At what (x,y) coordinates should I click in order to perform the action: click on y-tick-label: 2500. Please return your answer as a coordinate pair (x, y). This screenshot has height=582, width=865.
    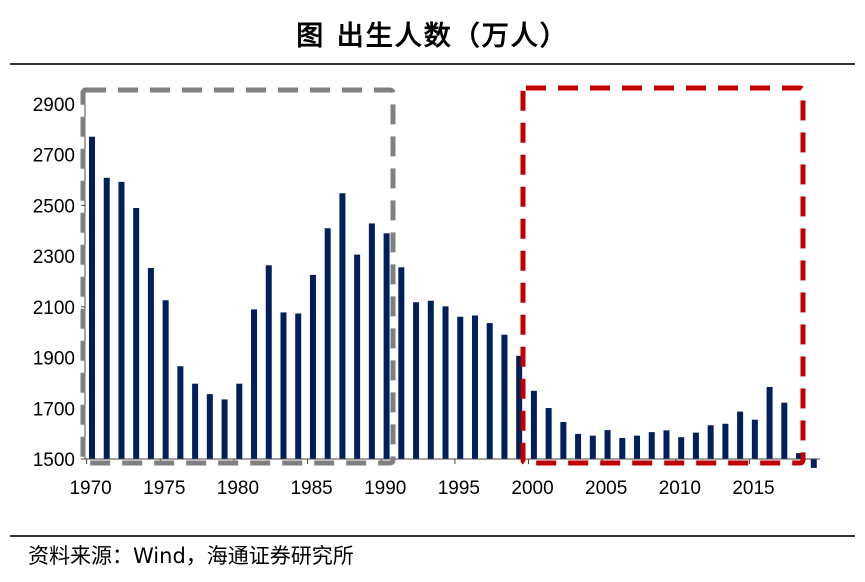
    Looking at the image, I should click on (54, 206).